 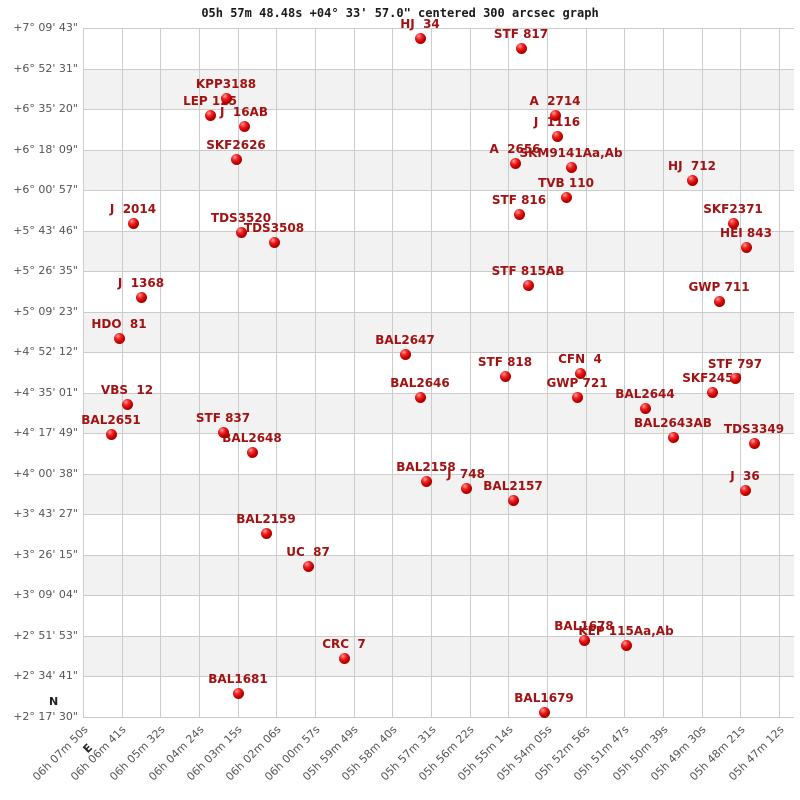 What do you see at coordinates (45, 311) in the screenshot?
I see `y-tick-label: +5° 09' 23"` at bounding box center [45, 311].